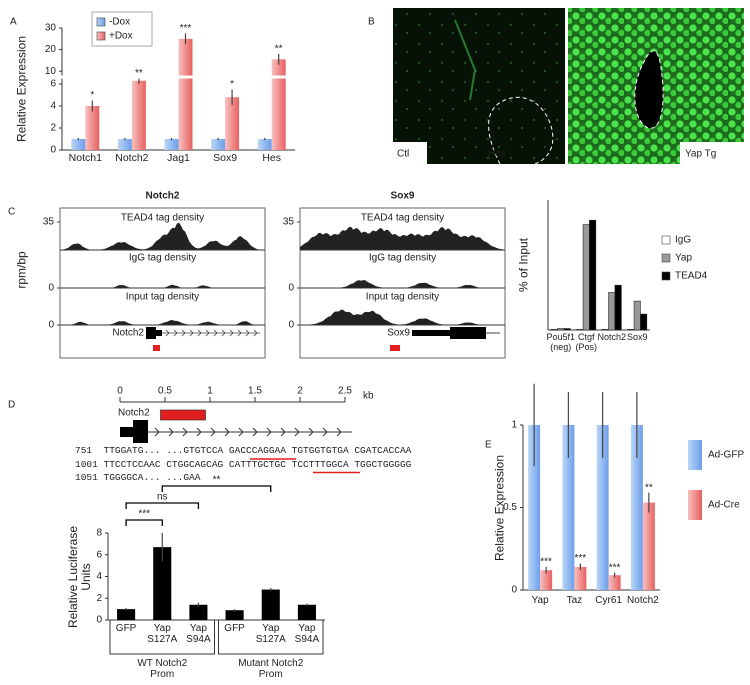 Image resolution: width=750 pixels, height=685 pixels. I want to click on x-tick-label: GFP, so click(234, 628).